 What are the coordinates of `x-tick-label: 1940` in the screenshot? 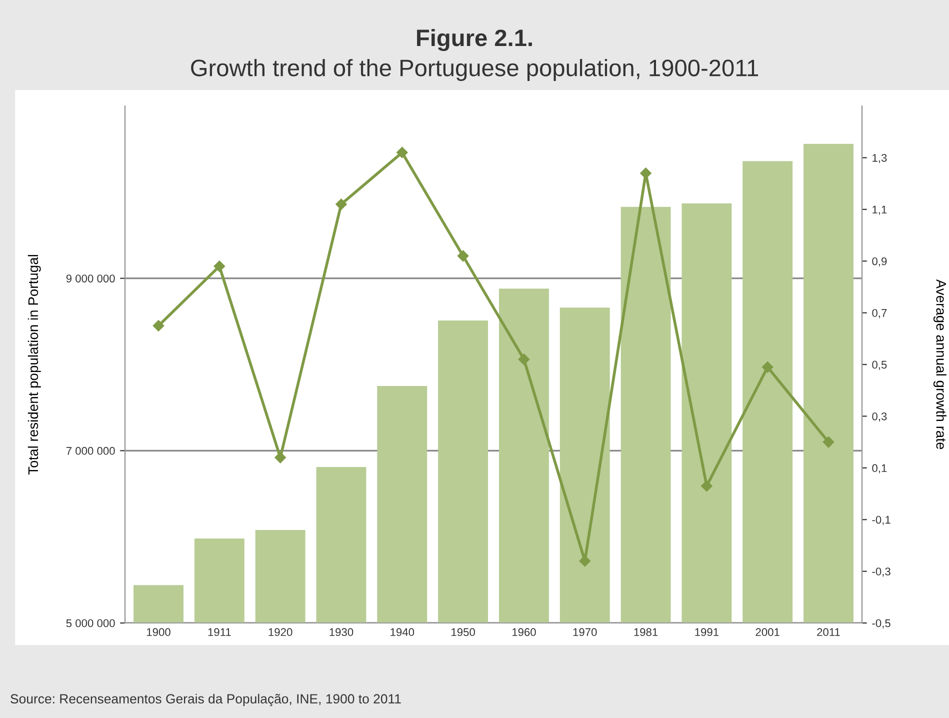 It's located at (402, 632).